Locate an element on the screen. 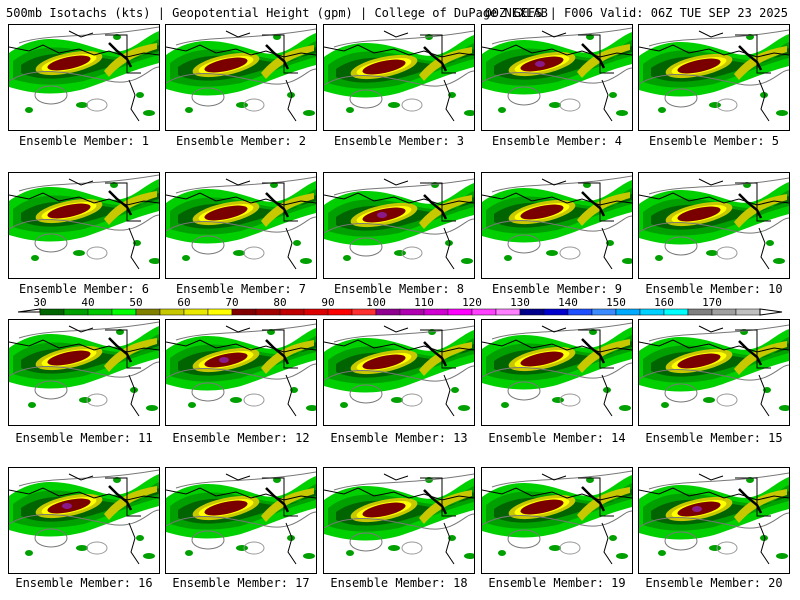 This screenshot has height=600, width=800. ensemble-member-label: Ensemble Member: 13 is located at coordinates (399, 438).